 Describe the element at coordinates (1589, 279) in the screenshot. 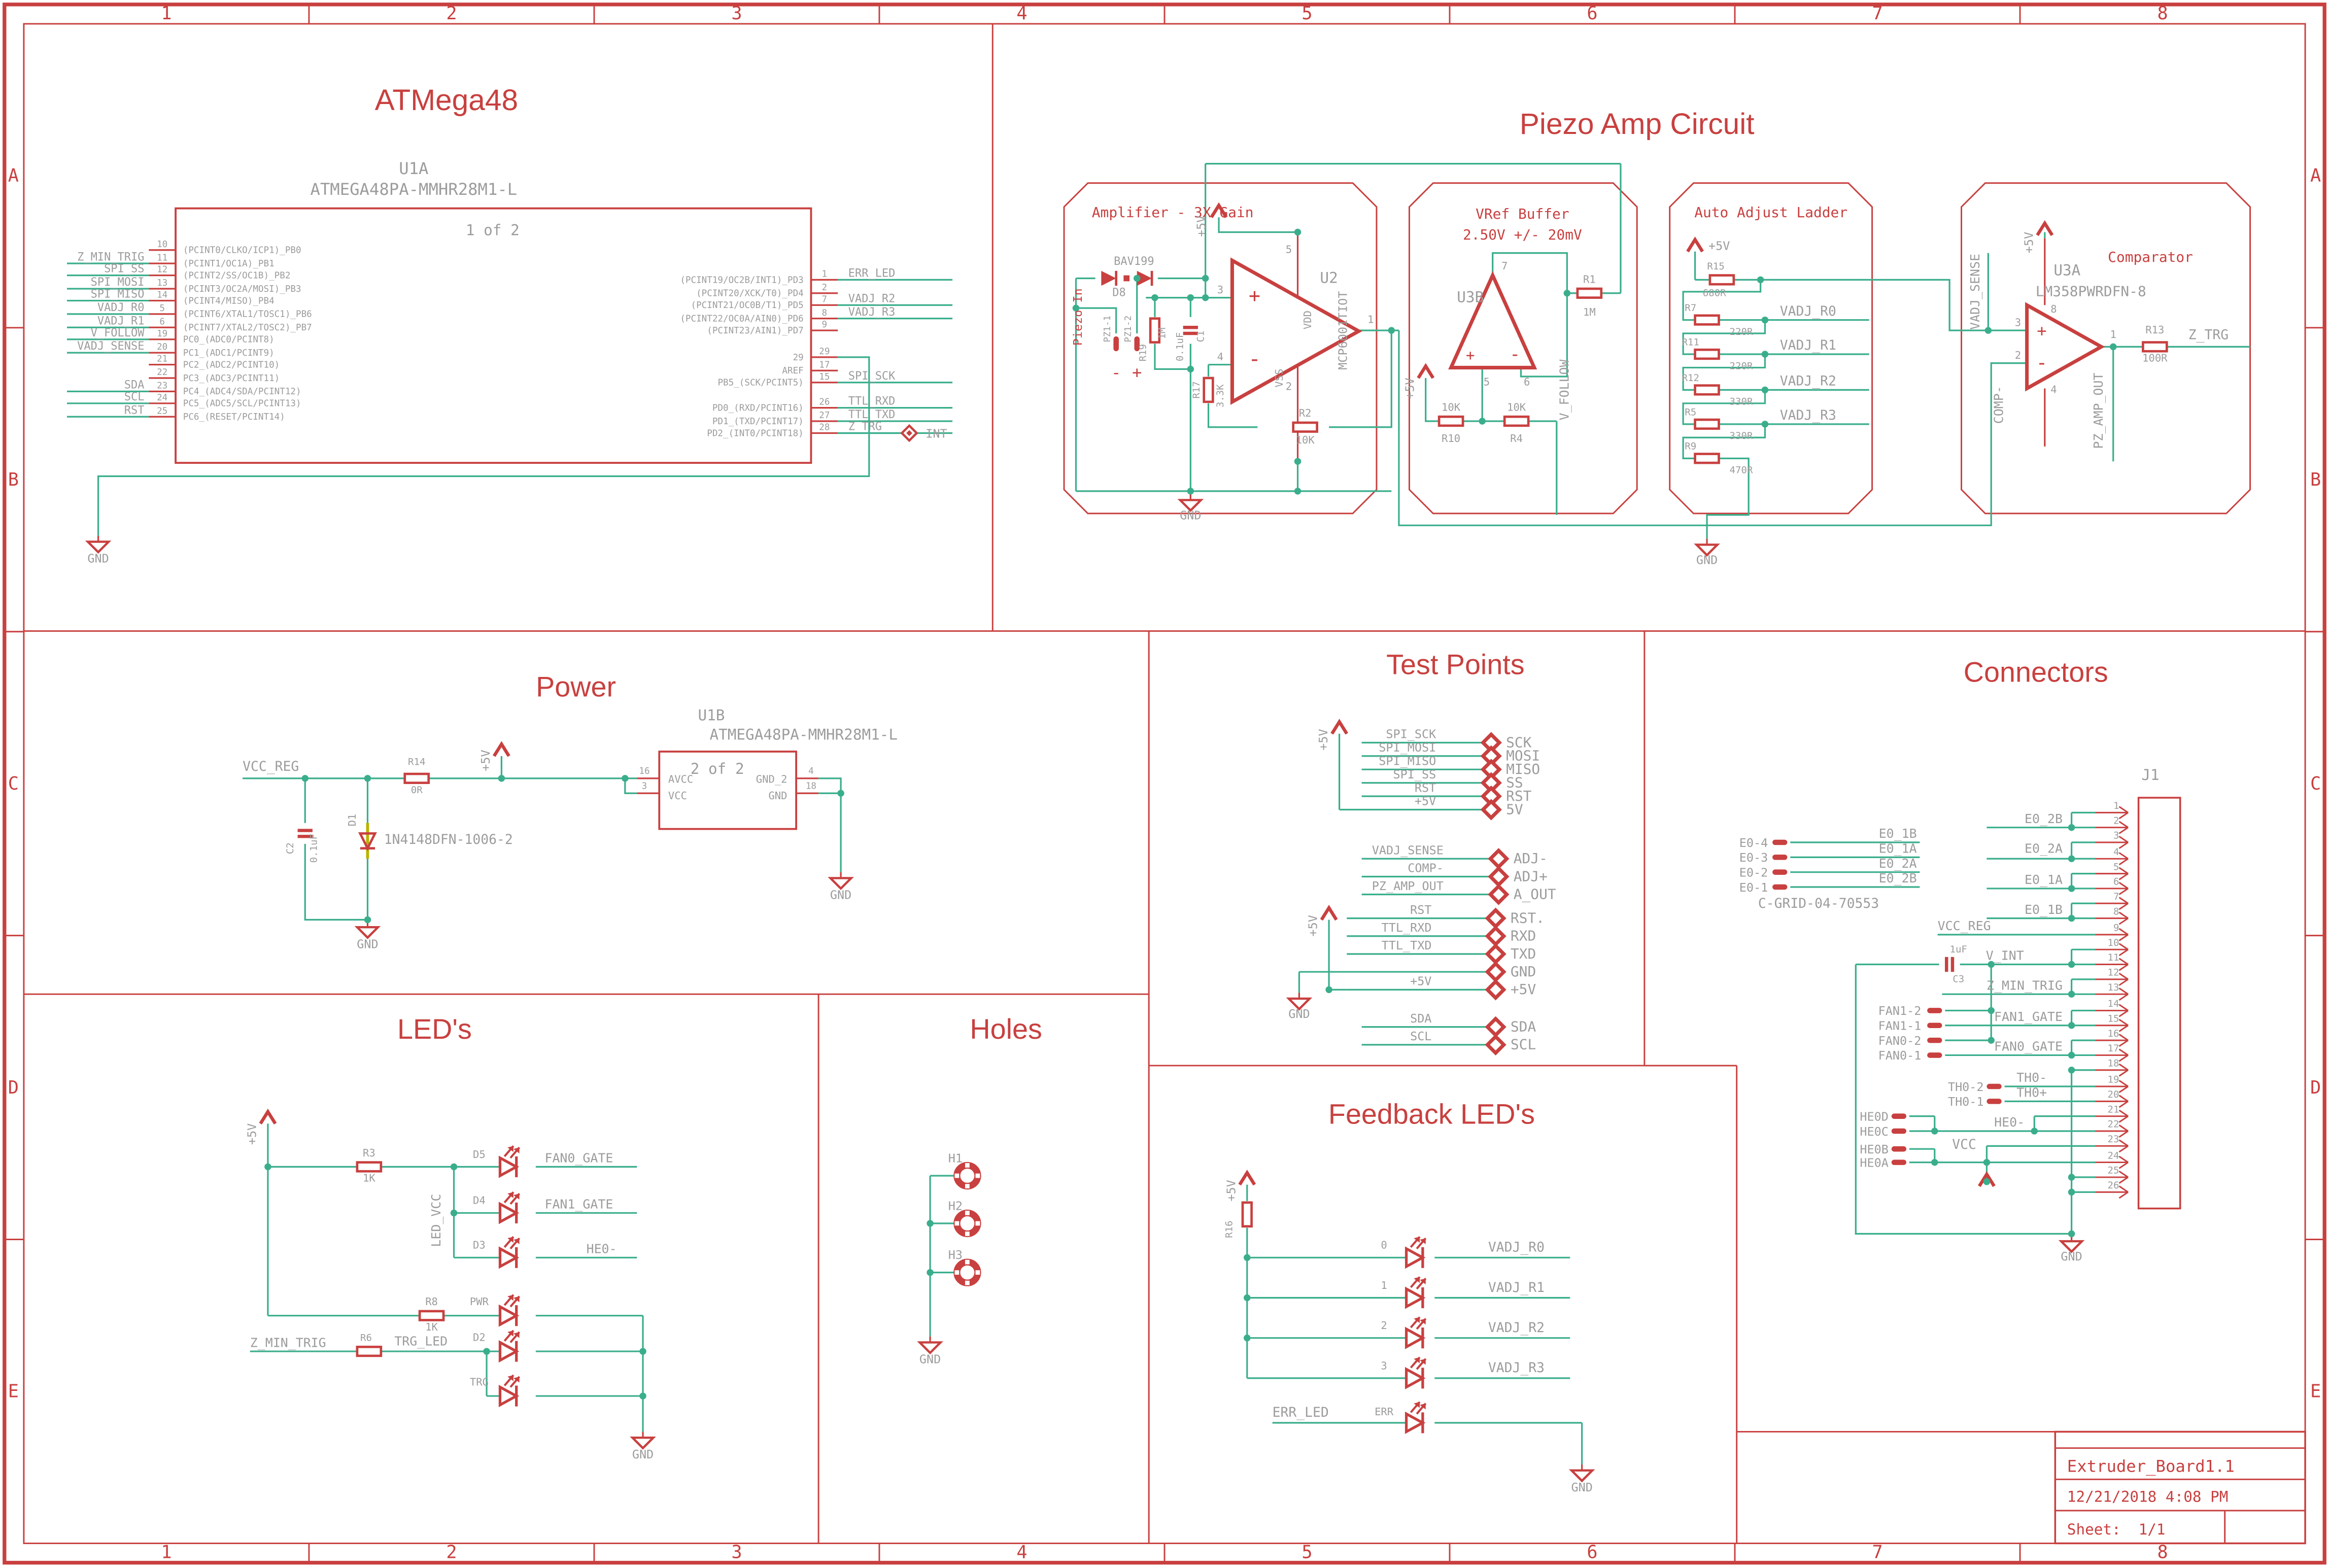

I see `schematic-text: R1` at that location.